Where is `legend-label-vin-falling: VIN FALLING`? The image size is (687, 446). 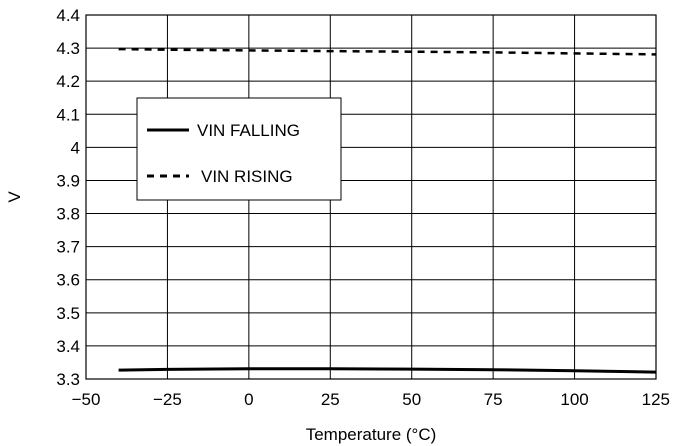 legend-label-vin-falling: VIN FALLING is located at coordinates (248, 130).